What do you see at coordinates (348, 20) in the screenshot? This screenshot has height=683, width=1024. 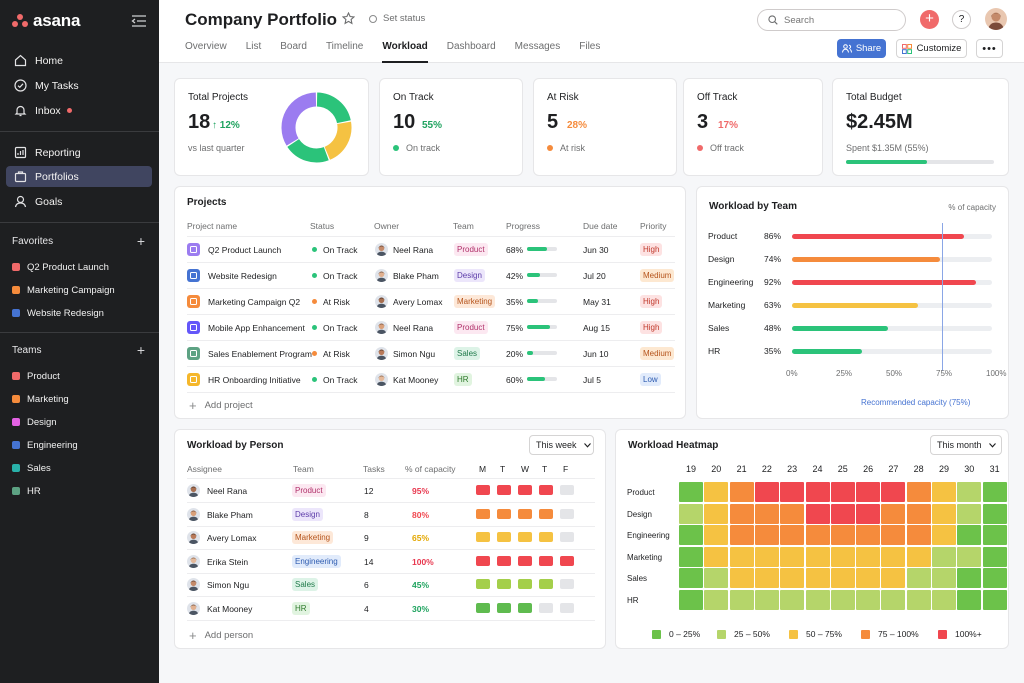 I see `star-icon` at bounding box center [348, 20].